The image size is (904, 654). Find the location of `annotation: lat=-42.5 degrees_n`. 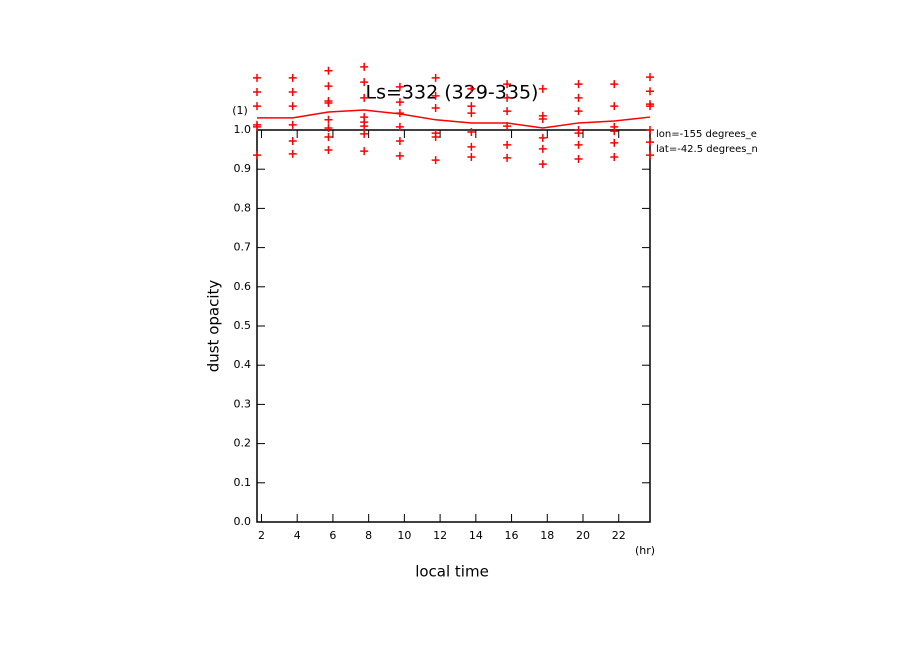

annotation: lat=-42.5 degrees_n is located at coordinates (707, 149).